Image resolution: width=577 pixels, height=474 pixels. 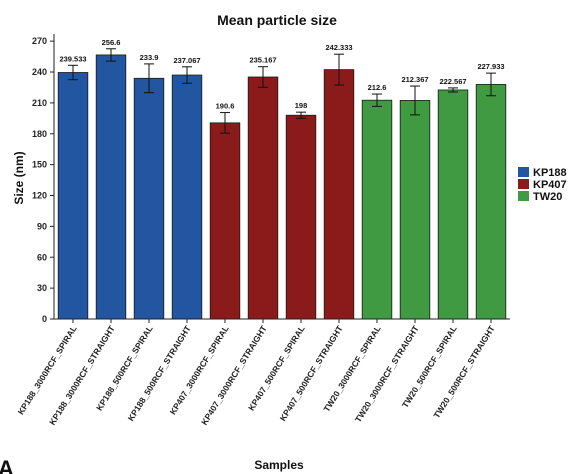 I want to click on data-label: 198, so click(x=301, y=105).